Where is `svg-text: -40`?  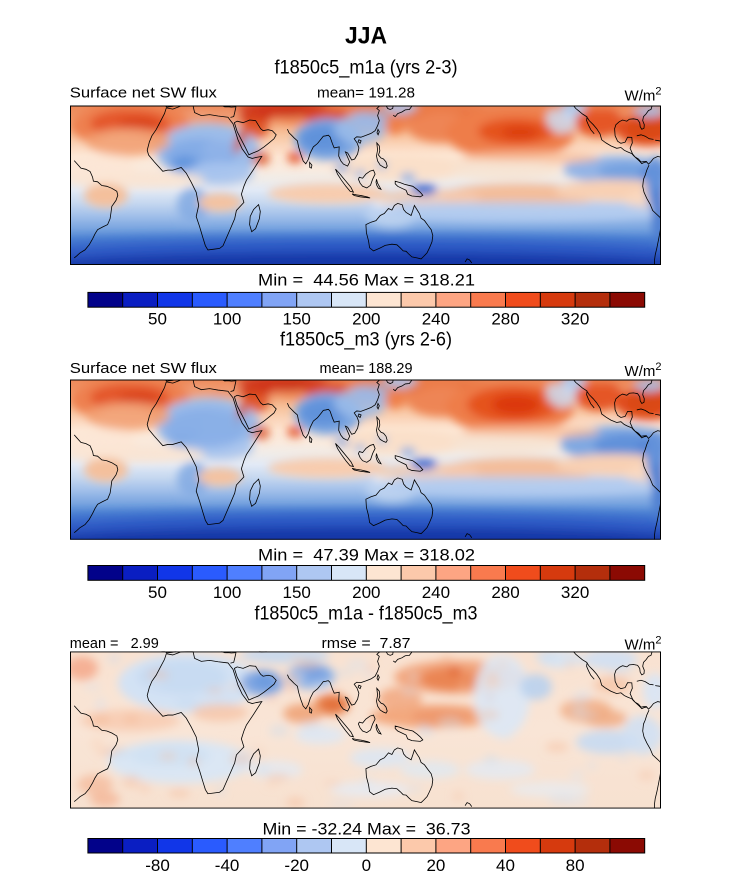
svg-text: -40 is located at coordinates (227, 865).